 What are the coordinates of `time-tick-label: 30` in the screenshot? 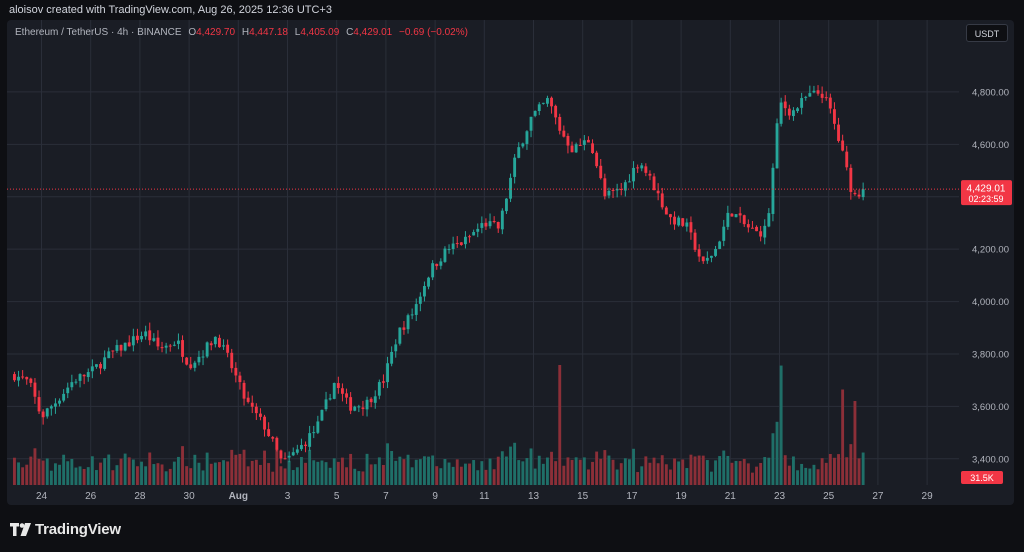 It's located at (190, 496).